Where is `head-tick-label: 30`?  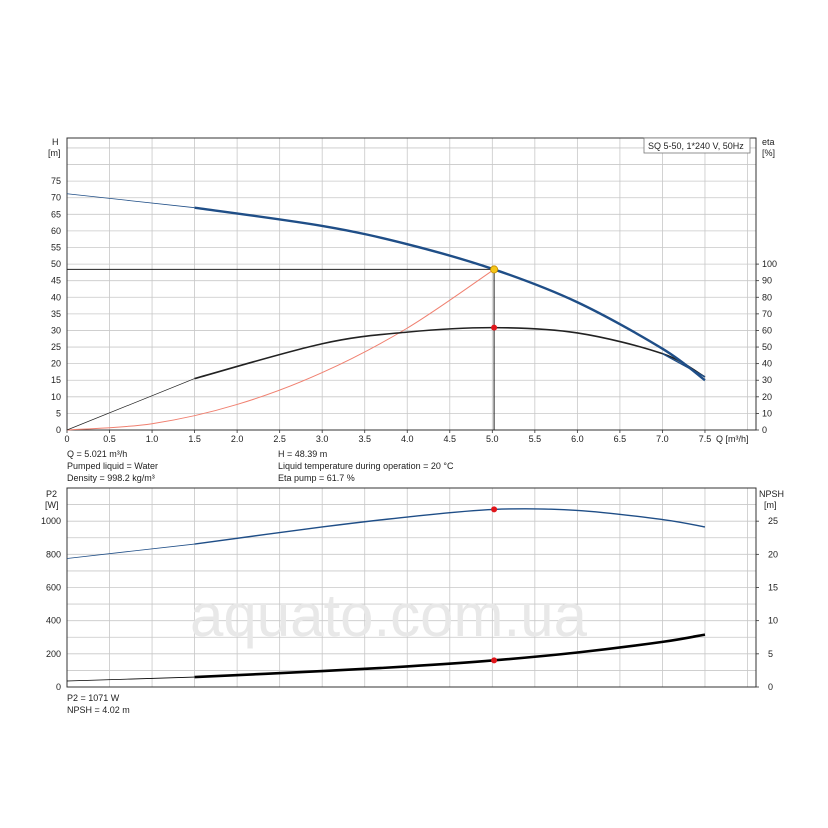
head-tick-label: 30 is located at coordinates (56, 330).